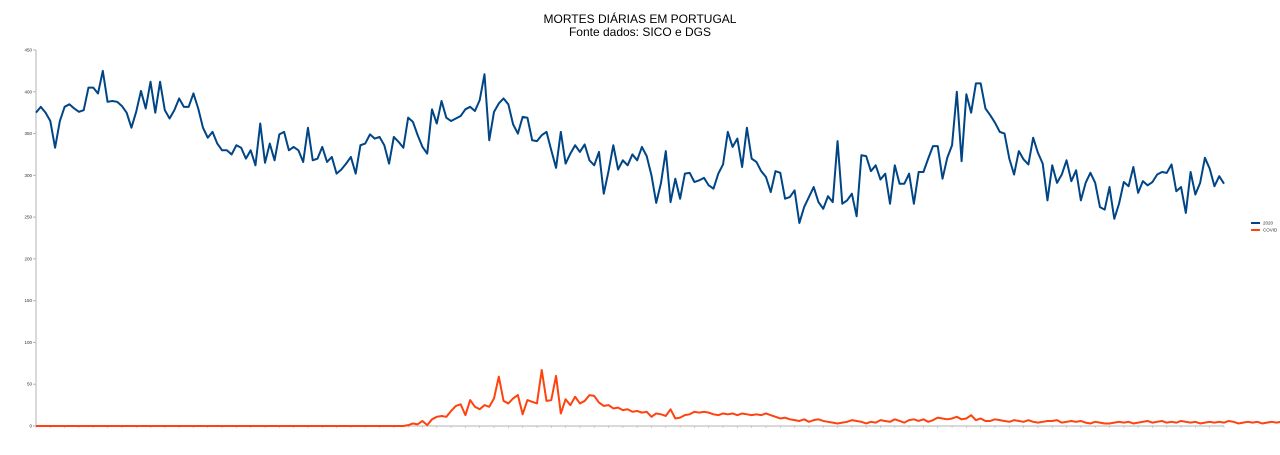 The image size is (1280, 455). Describe the element at coordinates (1264, 227) in the screenshot. I see `legend: 2020 COVID` at that location.